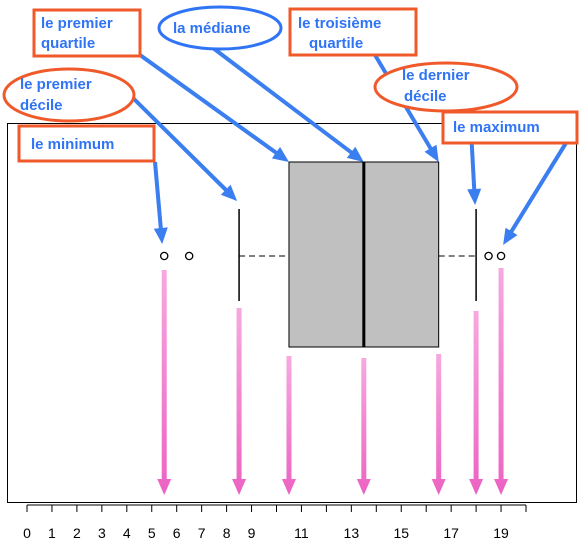 This screenshot has width=581, height=547. I want to click on label-line-1: la médiane, so click(212, 28).